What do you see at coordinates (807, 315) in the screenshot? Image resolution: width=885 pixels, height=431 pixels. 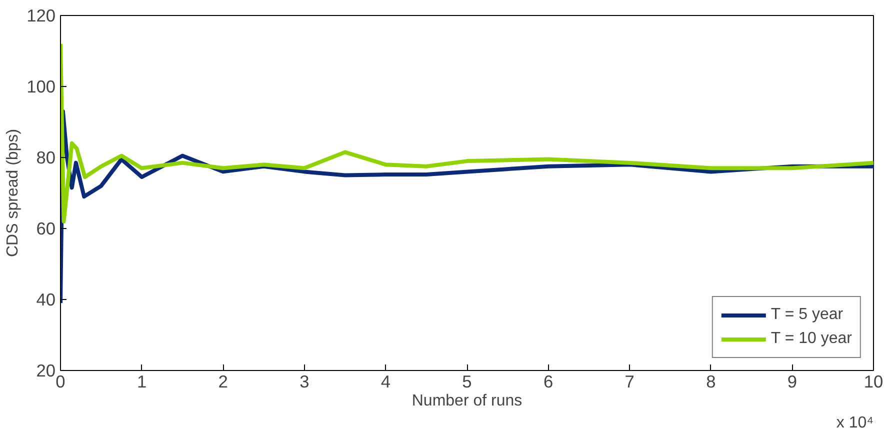 I see `legend-label: T = 5 year` at bounding box center [807, 315].